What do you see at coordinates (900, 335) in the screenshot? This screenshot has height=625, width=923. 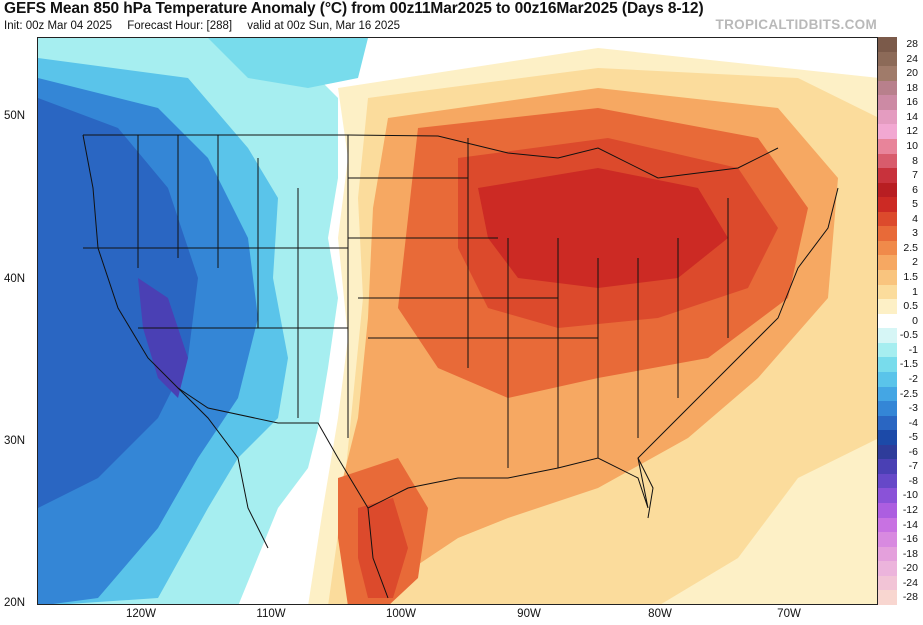 I see `legend-entry: -0.5` at bounding box center [900, 335].